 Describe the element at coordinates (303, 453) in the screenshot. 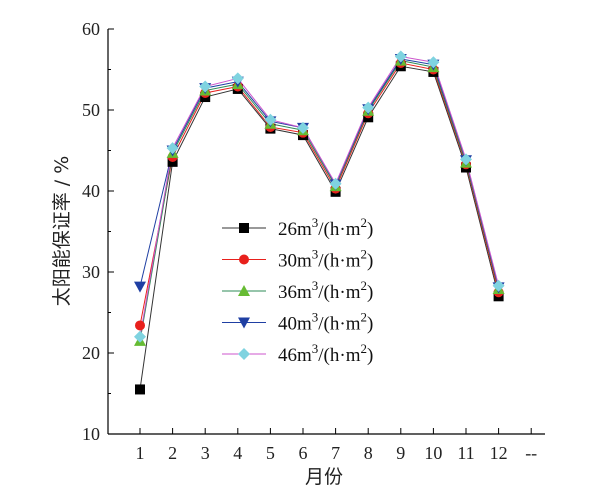

I see `x-tick-label: 6` at that location.